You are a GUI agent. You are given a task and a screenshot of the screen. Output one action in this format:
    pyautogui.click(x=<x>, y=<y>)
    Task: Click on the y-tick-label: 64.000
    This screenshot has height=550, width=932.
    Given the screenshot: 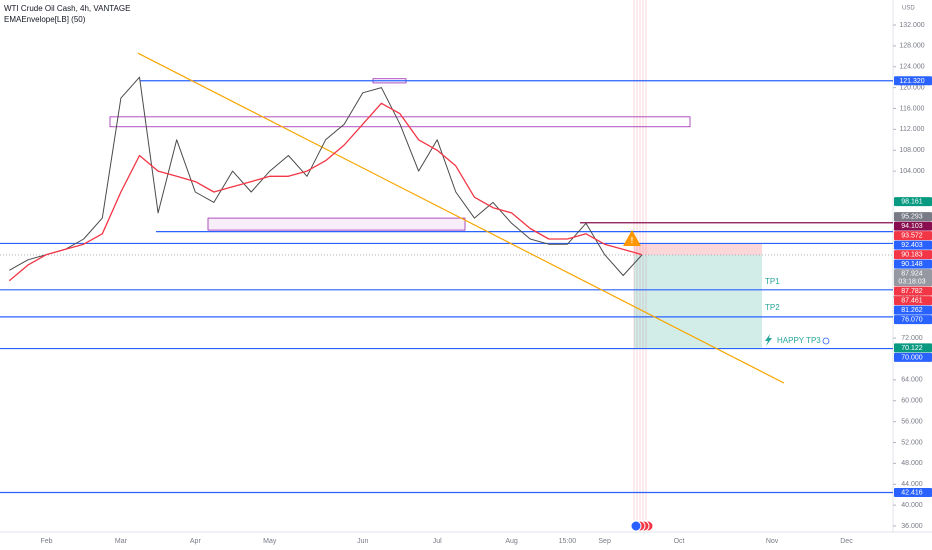 What is the action you would take?
    pyautogui.click(x=912, y=380)
    